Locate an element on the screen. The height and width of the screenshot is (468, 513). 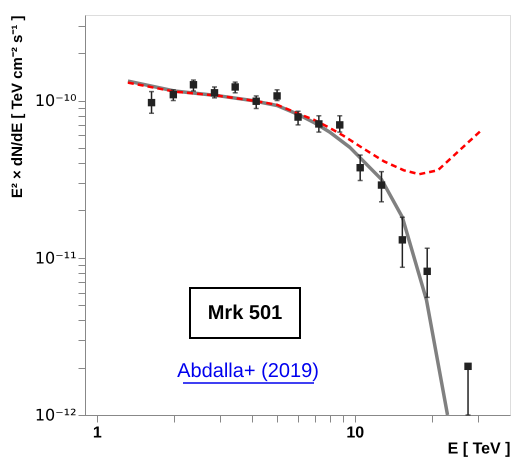
x-axis-title: E [ TeV ] is located at coordinates (479, 449).